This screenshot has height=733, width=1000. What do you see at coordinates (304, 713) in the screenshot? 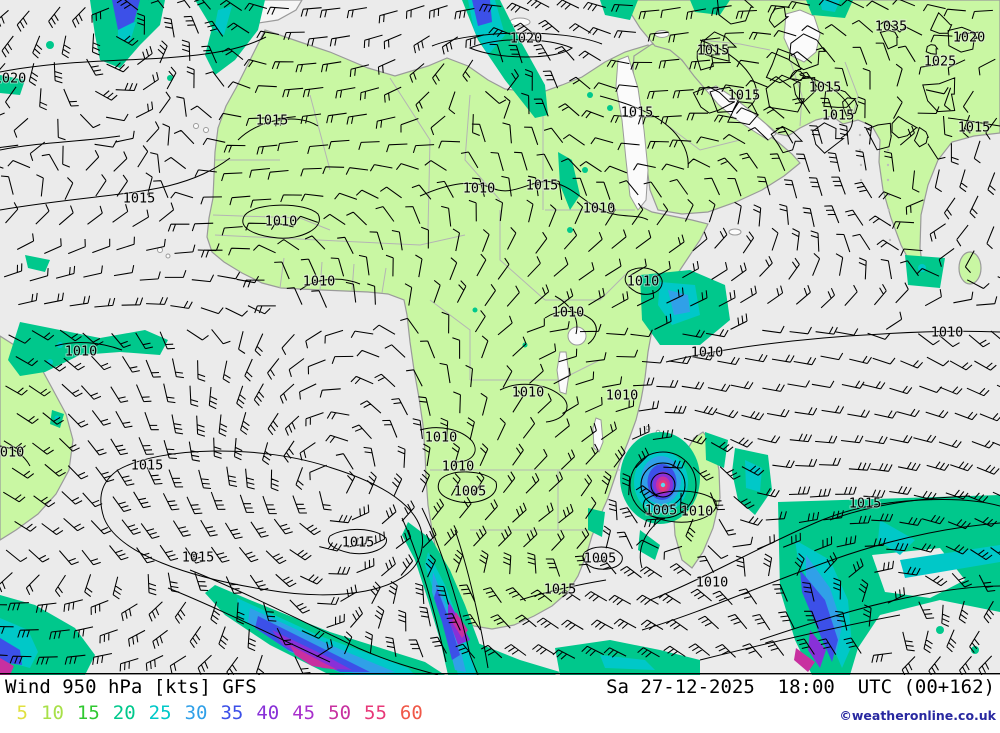
I see `legend-value-45: 45` at bounding box center [304, 713].